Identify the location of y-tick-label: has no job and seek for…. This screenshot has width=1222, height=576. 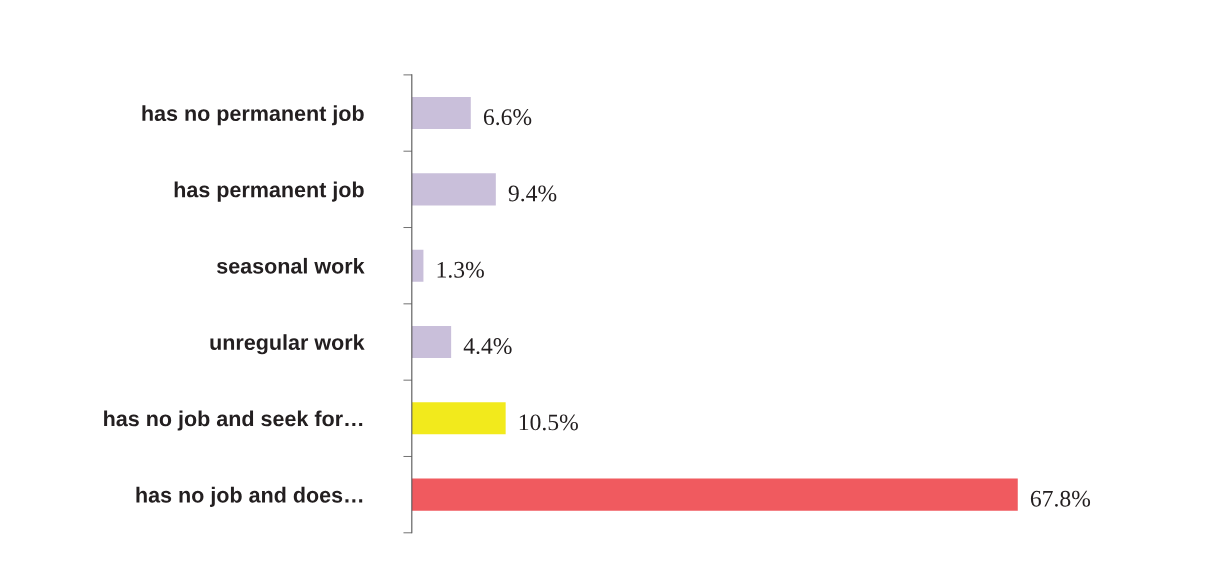
(233, 420).